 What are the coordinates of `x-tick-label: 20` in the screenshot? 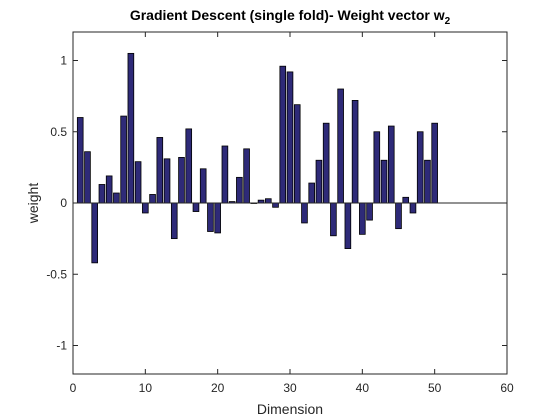 It's located at (218, 388).